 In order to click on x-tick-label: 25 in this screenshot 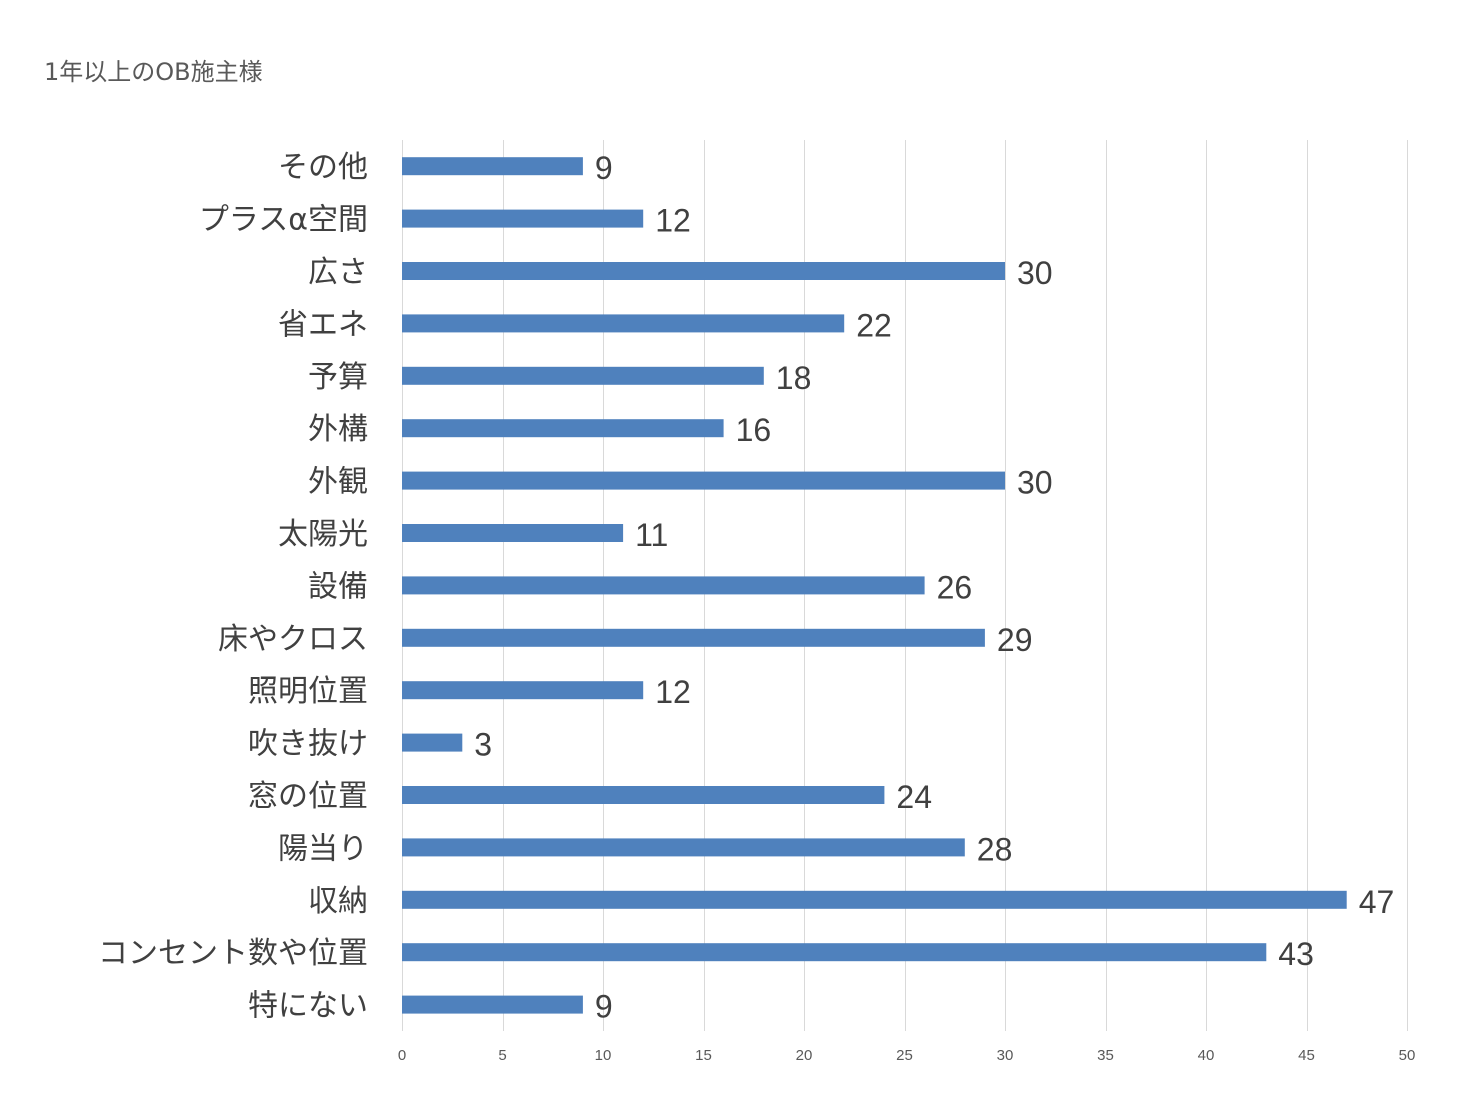, I will do `click(904, 1055)`.